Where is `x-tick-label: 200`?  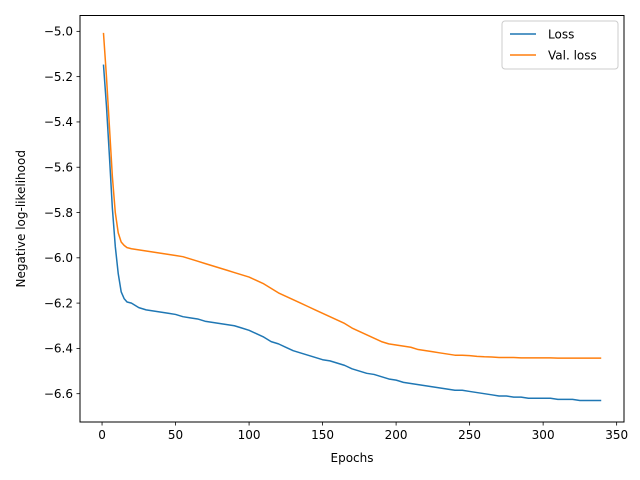
x-tick-label: 200 is located at coordinates (396, 435).